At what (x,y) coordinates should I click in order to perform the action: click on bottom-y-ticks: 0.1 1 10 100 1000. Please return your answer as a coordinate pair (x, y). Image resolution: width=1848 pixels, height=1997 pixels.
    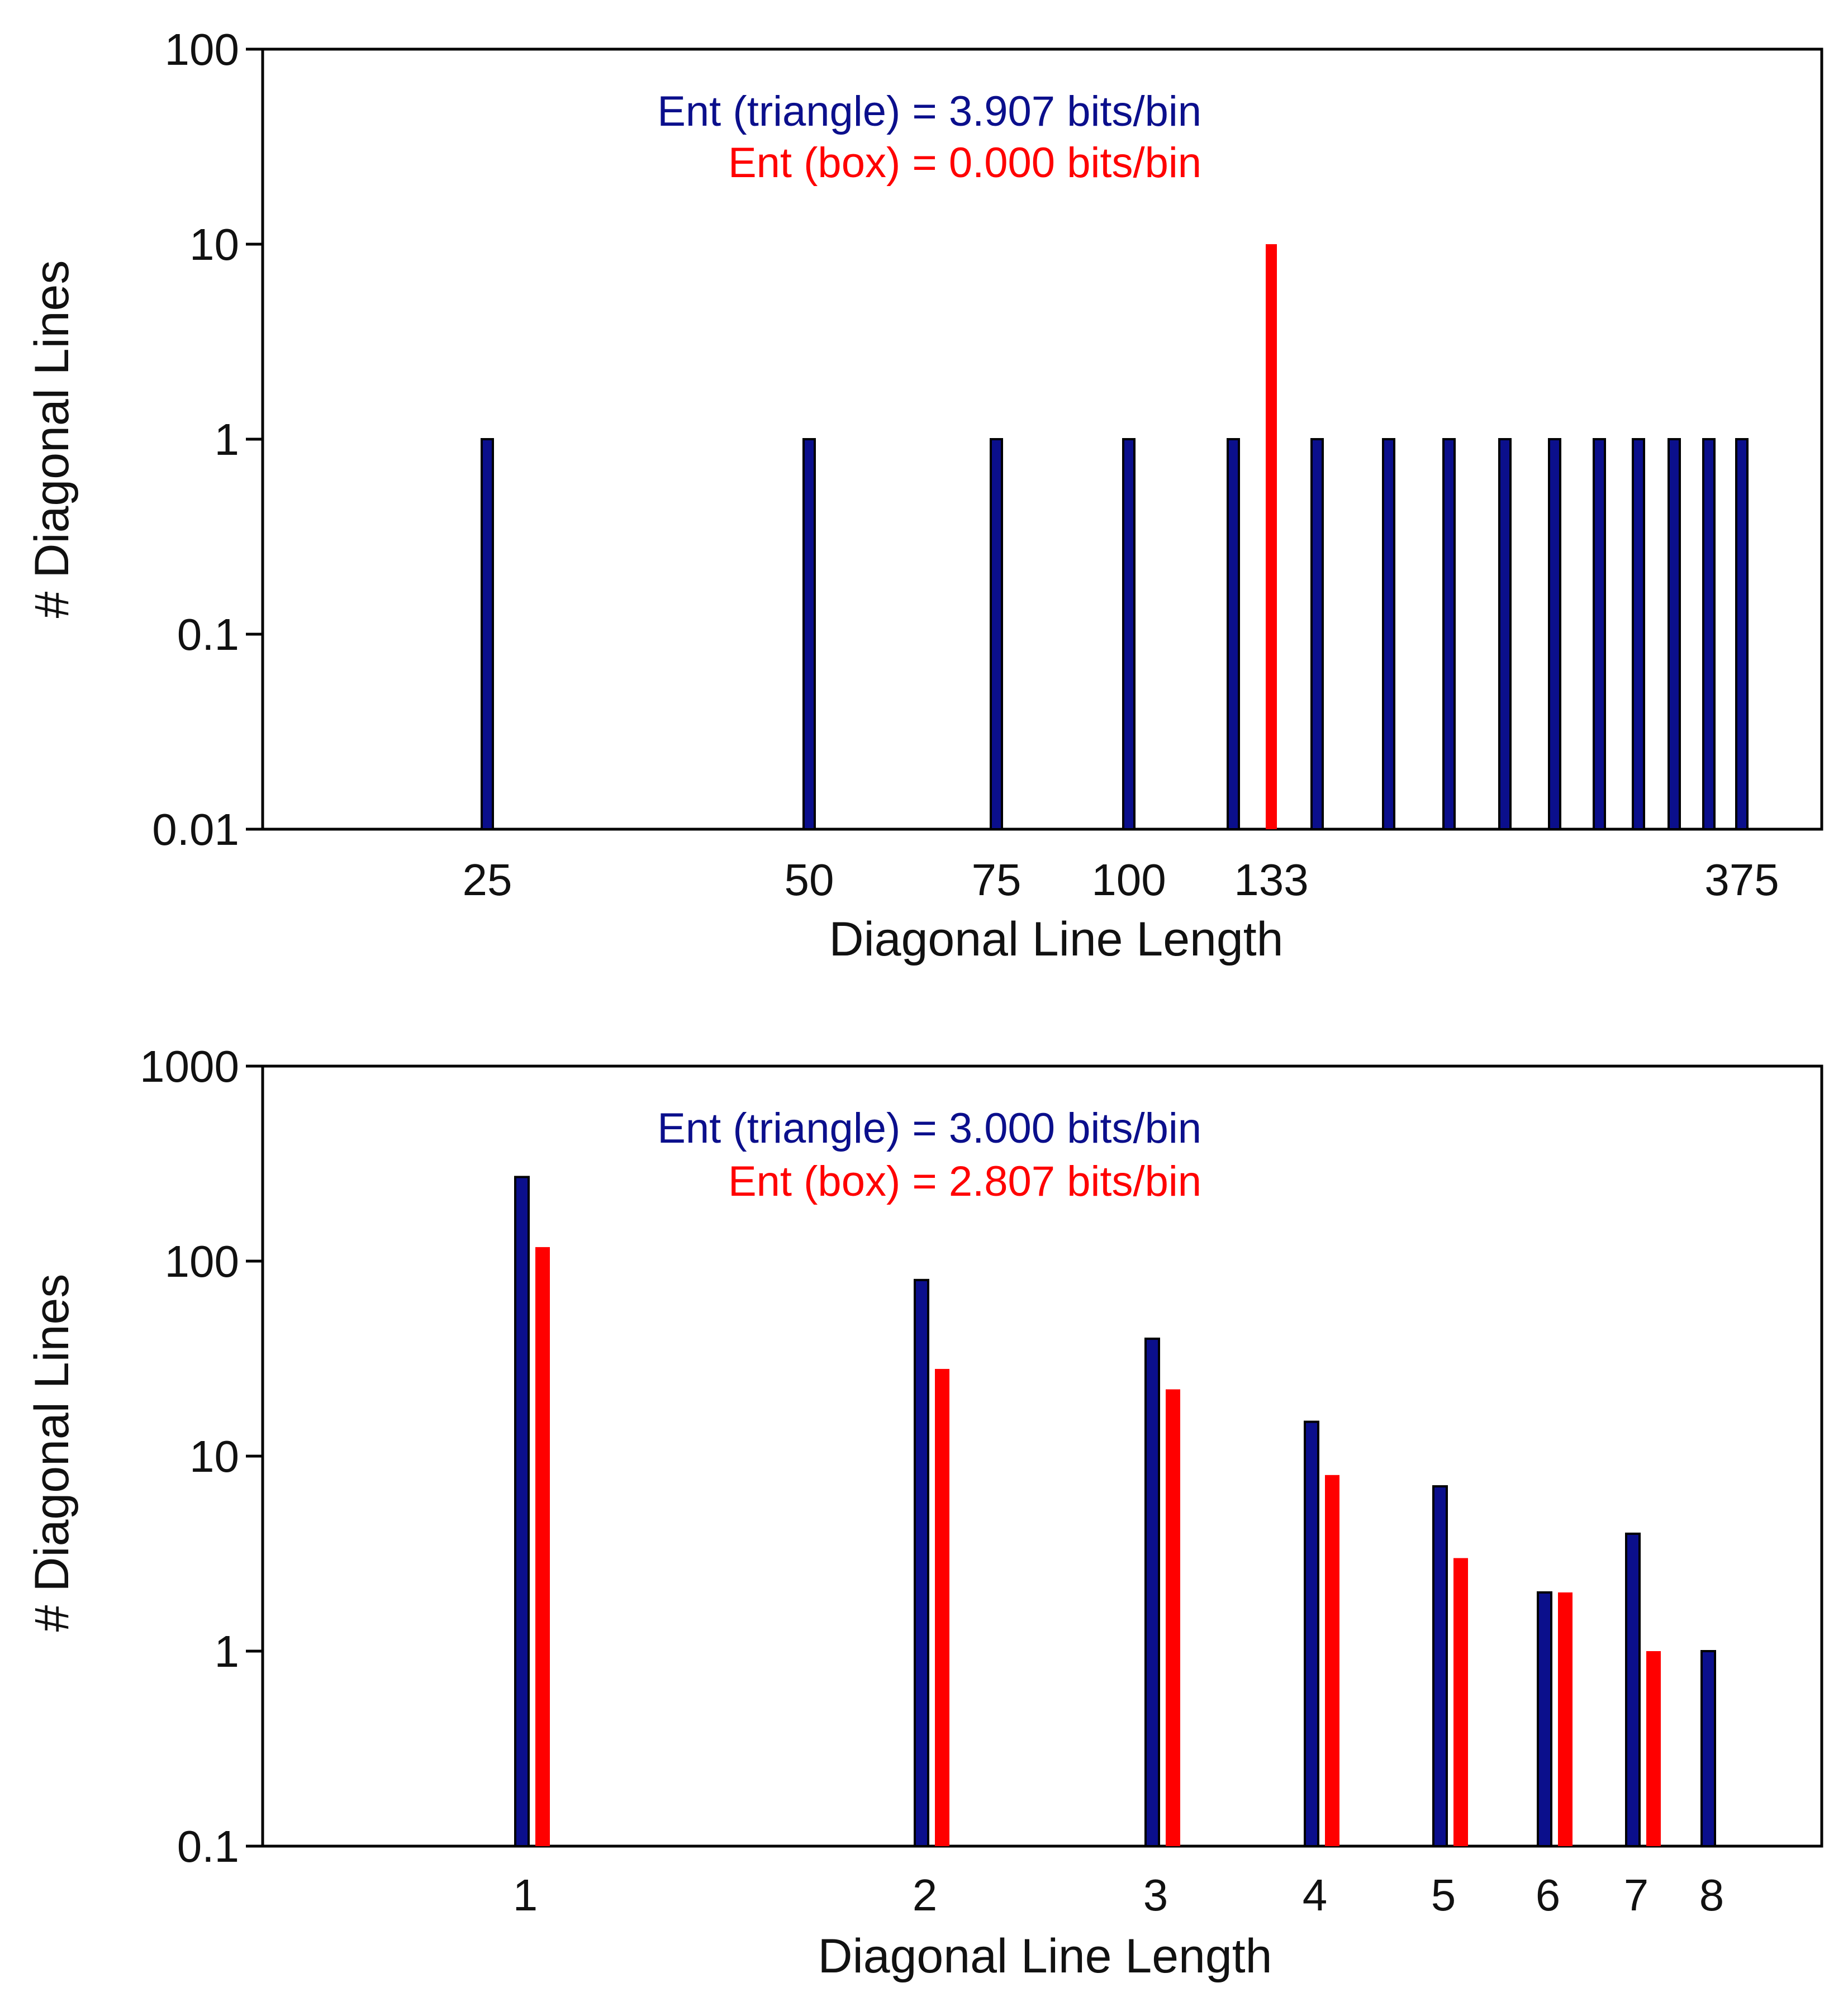
    Looking at the image, I should click on (201, 1456).